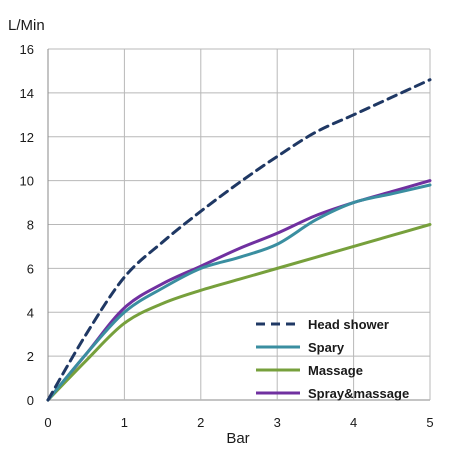 Image resolution: width=458 pixels, height=451 pixels. Describe the element at coordinates (27, 137) in the screenshot. I see `y-tick-label: 12` at that location.